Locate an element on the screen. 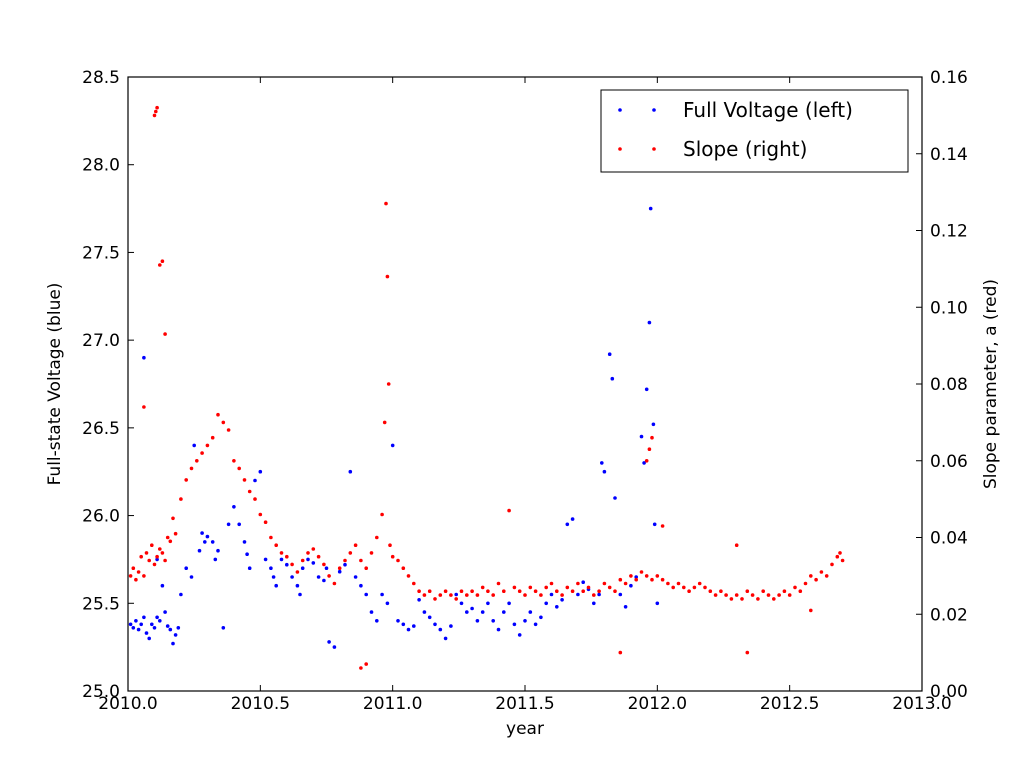  x-tick-label: 2011.0 is located at coordinates (392, 704).